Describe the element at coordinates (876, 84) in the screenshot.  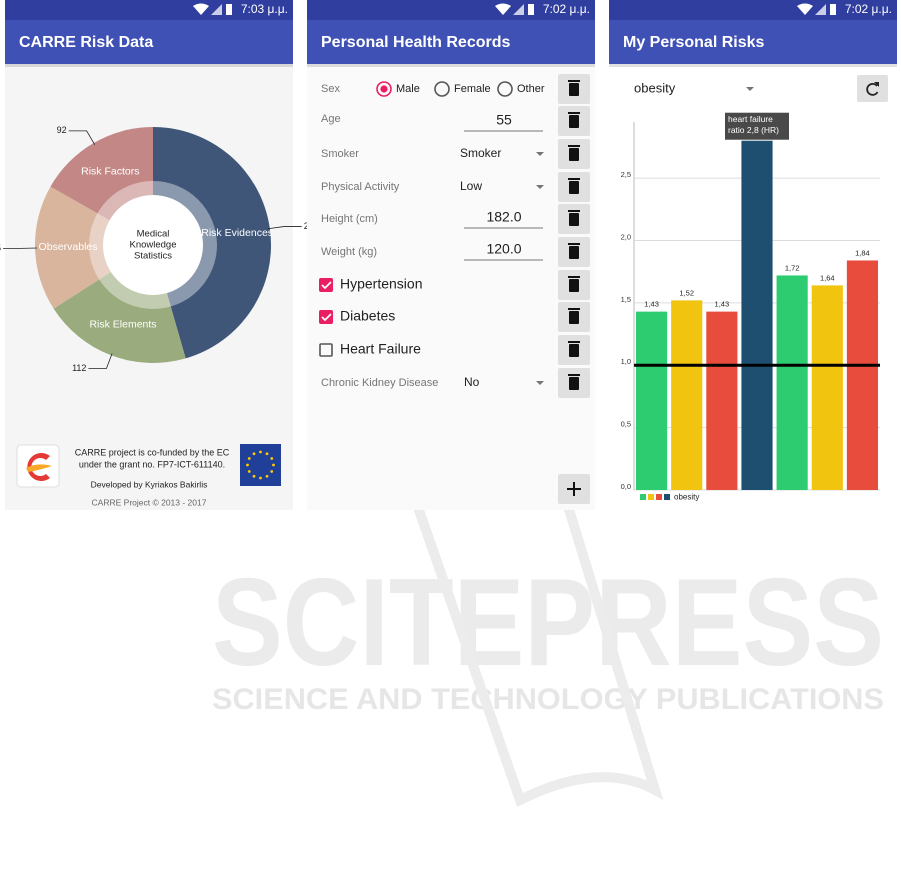
I see `refresh-arrow` at that location.